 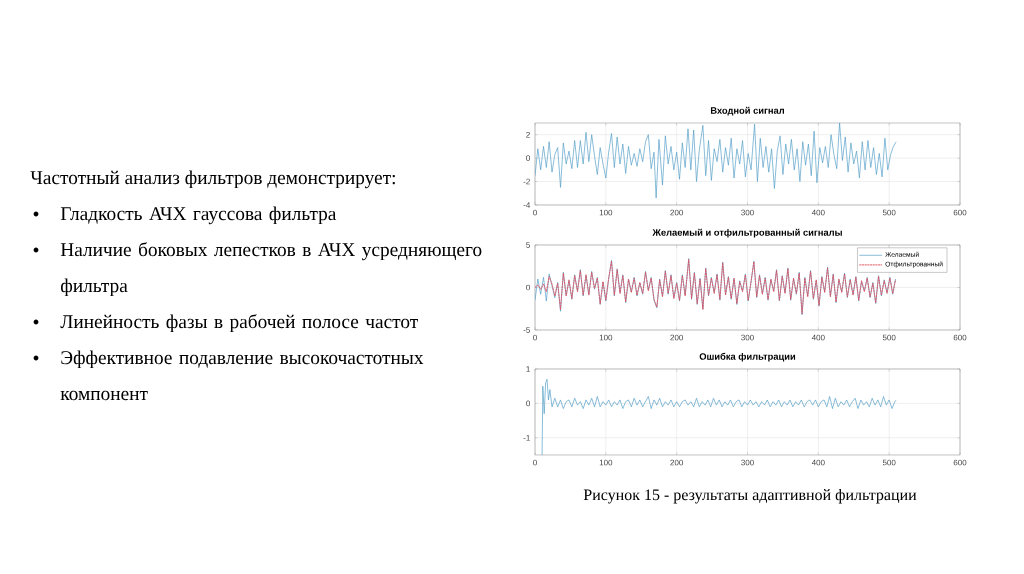 What do you see at coordinates (242, 375) in the screenshot?
I see `text: Эффективное подавление высокочастотных компонент` at bounding box center [242, 375].